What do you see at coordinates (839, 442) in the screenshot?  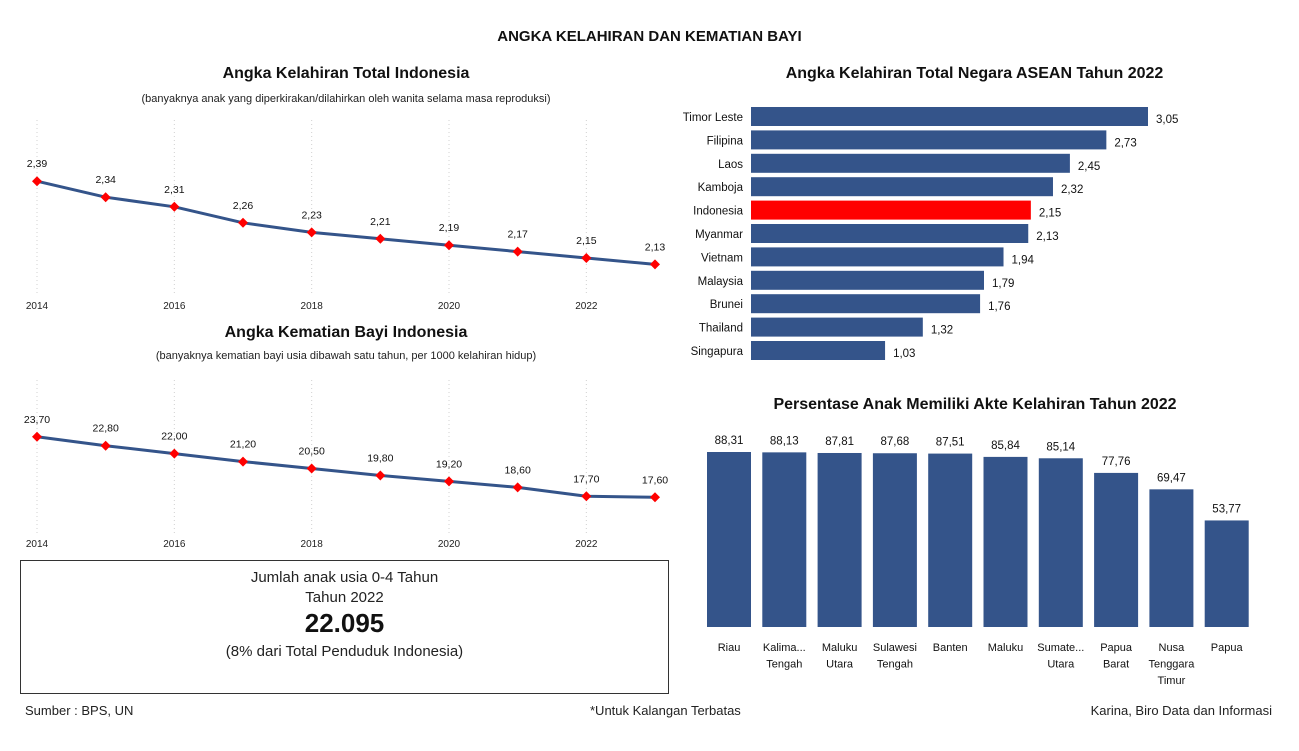 I see `data-label: 87,81` at bounding box center [839, 442].